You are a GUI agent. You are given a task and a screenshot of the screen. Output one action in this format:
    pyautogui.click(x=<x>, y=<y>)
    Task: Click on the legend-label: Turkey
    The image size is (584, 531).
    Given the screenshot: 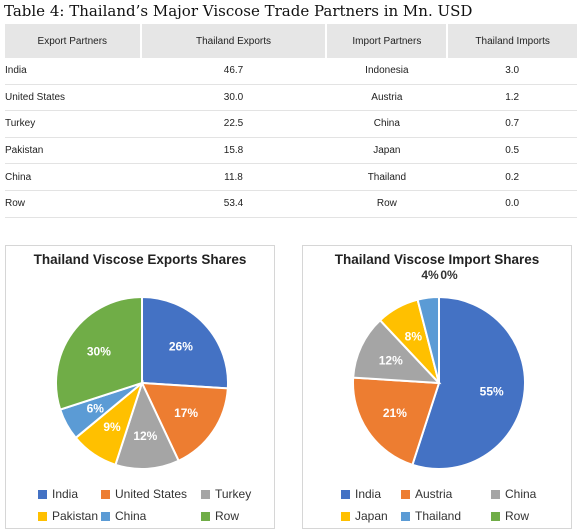 What is the action you would take?
    pyautogui.click(x=233, y=494)
    